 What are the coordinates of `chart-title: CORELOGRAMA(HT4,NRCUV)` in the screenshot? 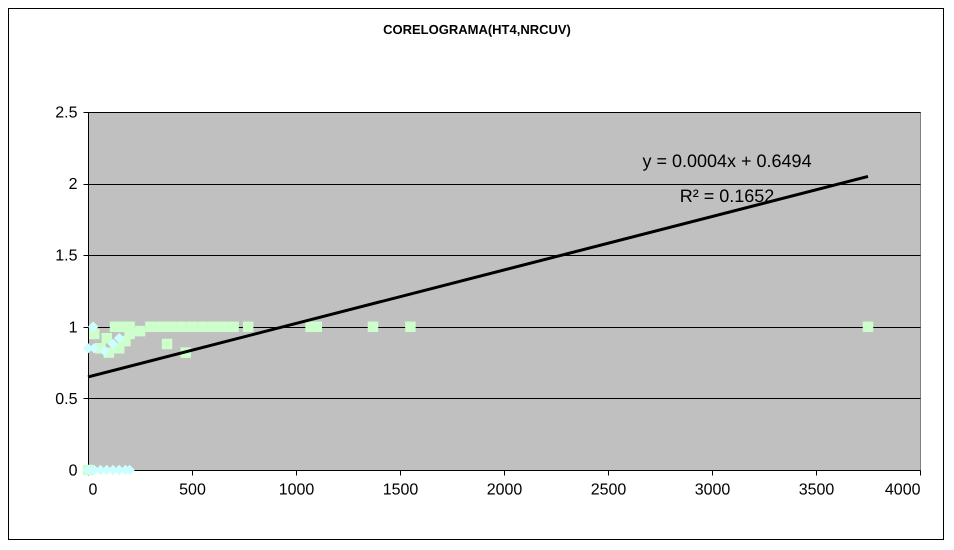 It's located at (477, 29).